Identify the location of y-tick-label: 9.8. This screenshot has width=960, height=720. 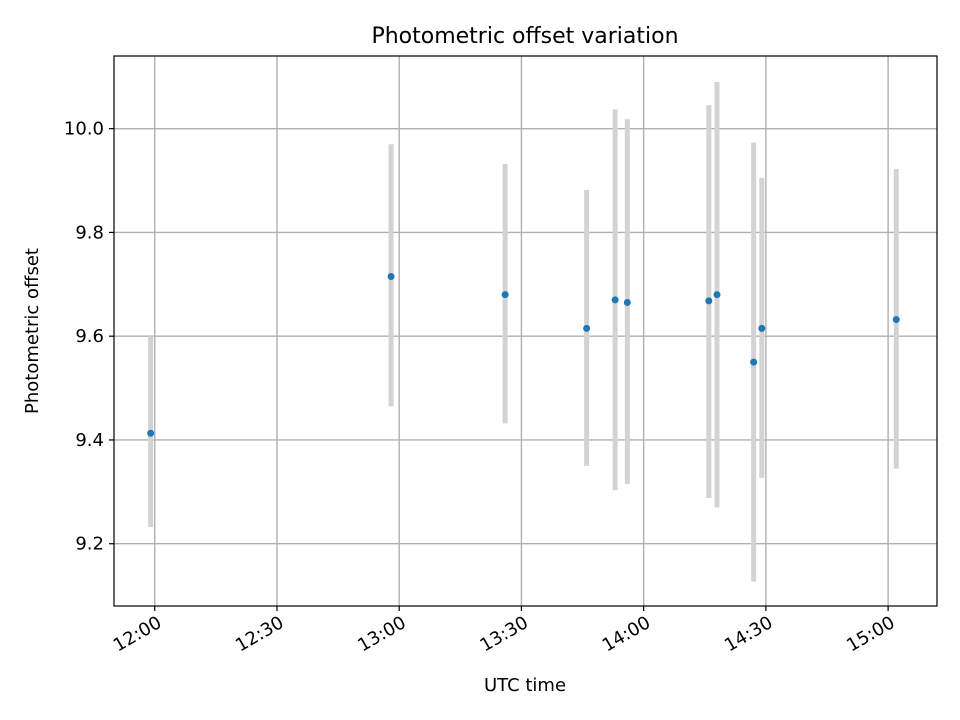
(89, 232).